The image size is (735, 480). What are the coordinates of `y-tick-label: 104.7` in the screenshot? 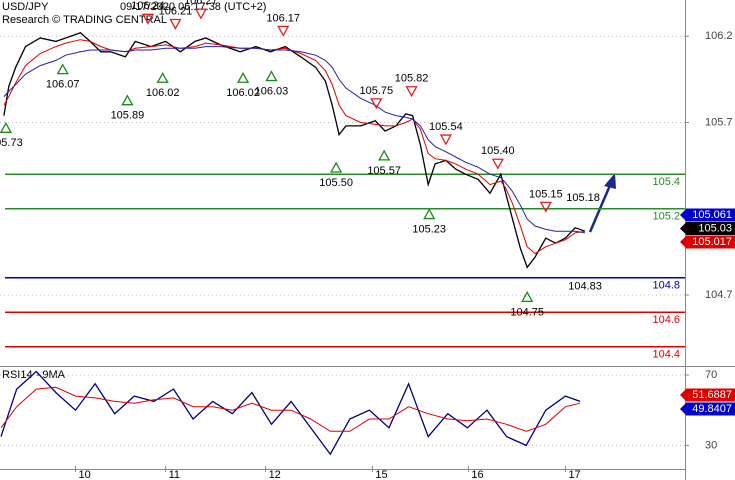 It's located at (719, 295).